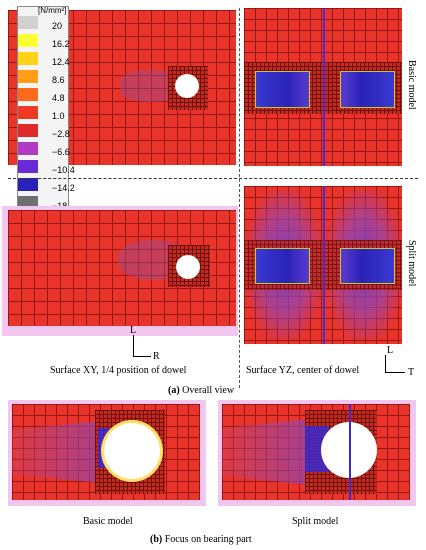 The height and width of the screenshot is (550, 426). What do you see at coordinates (411, 372) in the screenshot?
I see `axis-t-label: T` at bounding box center [411, 372].